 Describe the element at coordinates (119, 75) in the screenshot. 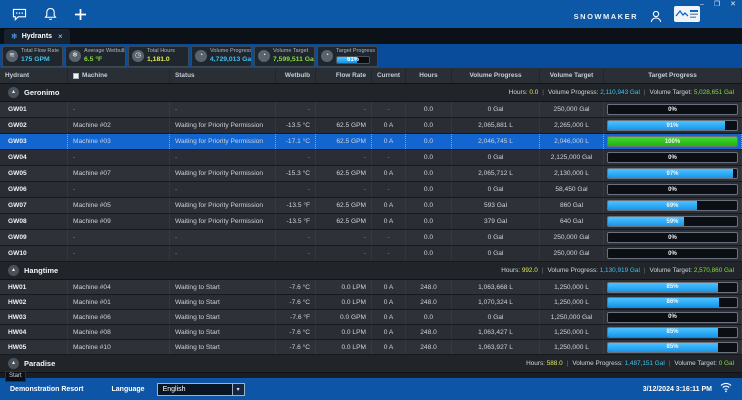

I see `column-header-machine: Machine` at that location.